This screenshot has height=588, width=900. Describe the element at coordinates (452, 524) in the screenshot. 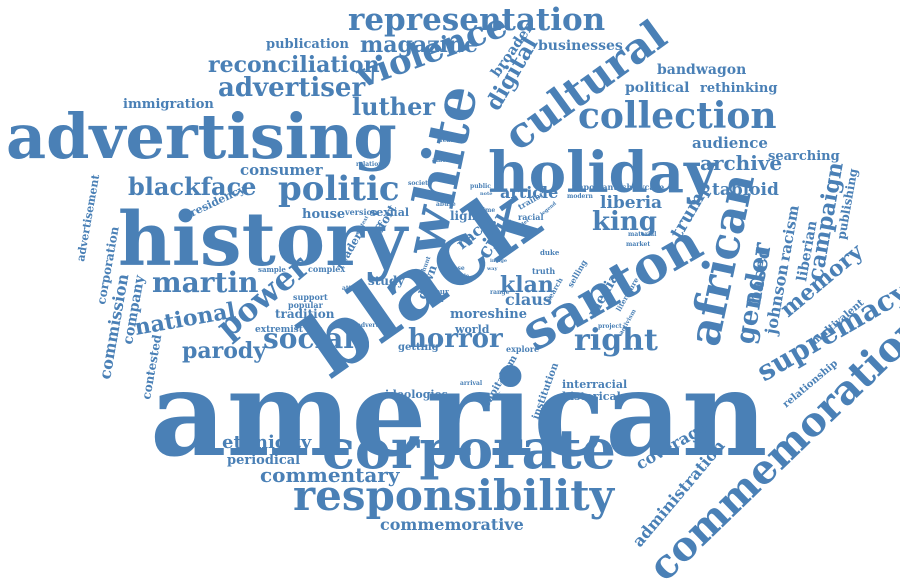

I see `word-commemorative: commemorative` at that location.